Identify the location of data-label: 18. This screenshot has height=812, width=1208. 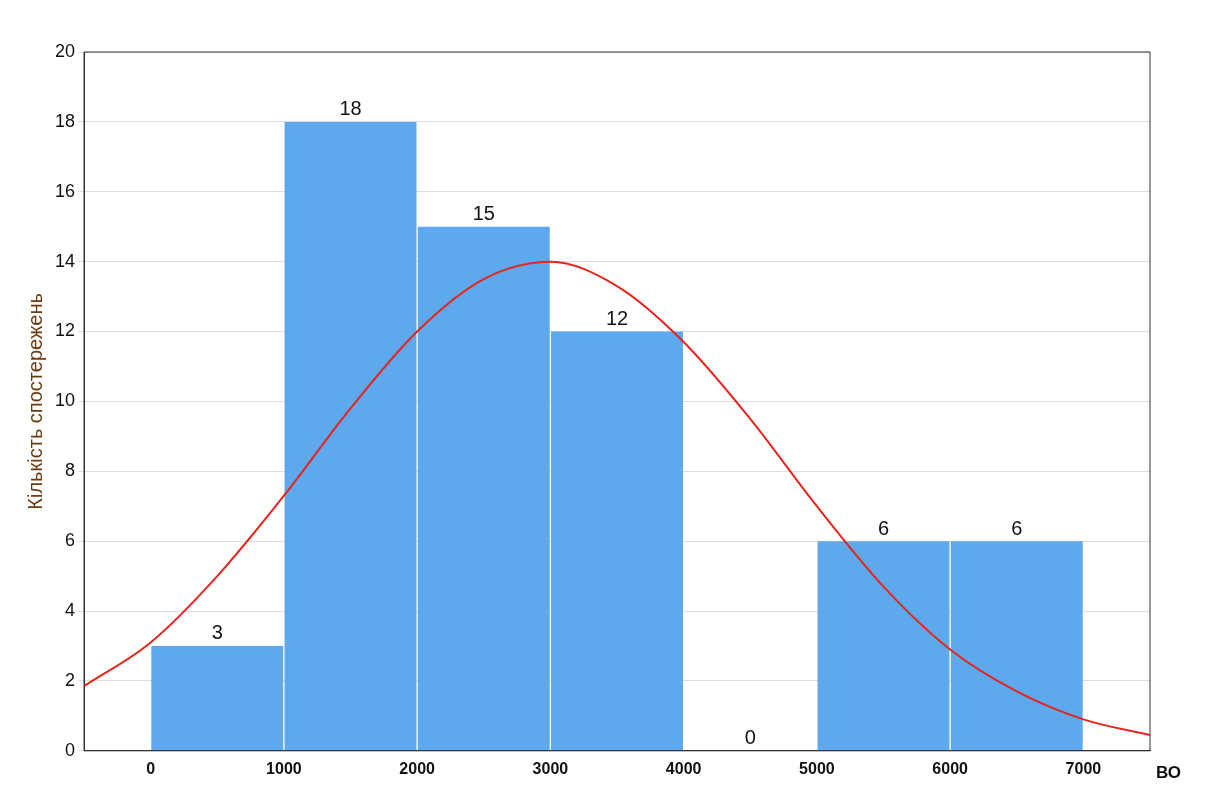
(350, 108).